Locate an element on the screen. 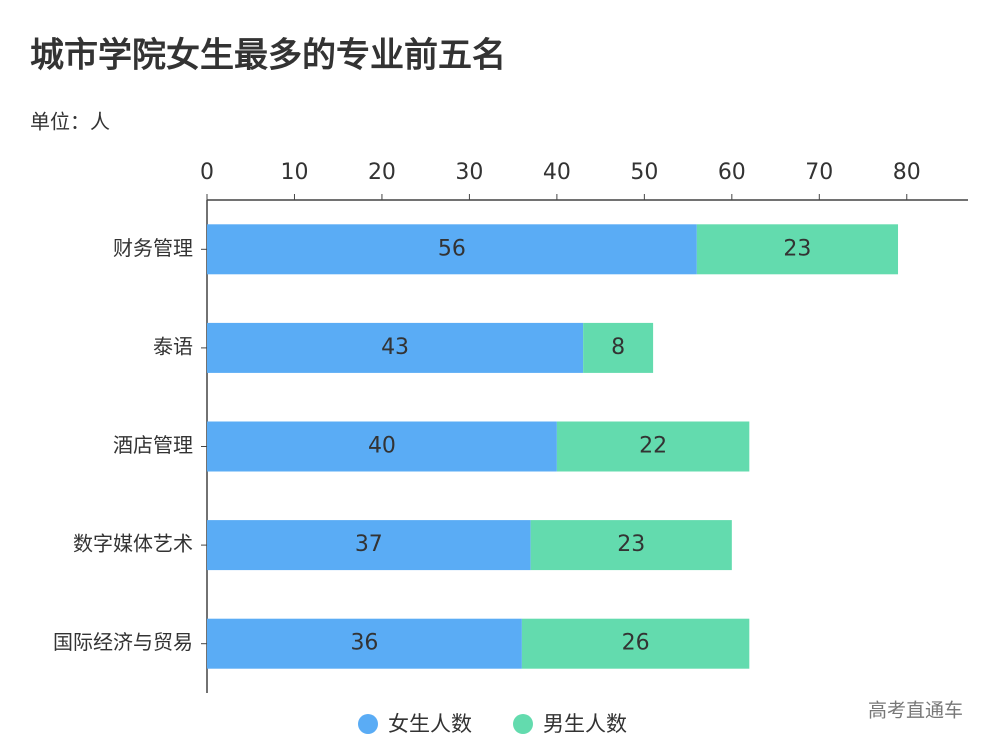 The height and width of the screenshot is (749, 992). data-label: 40 is located at coordinates (382, 446).